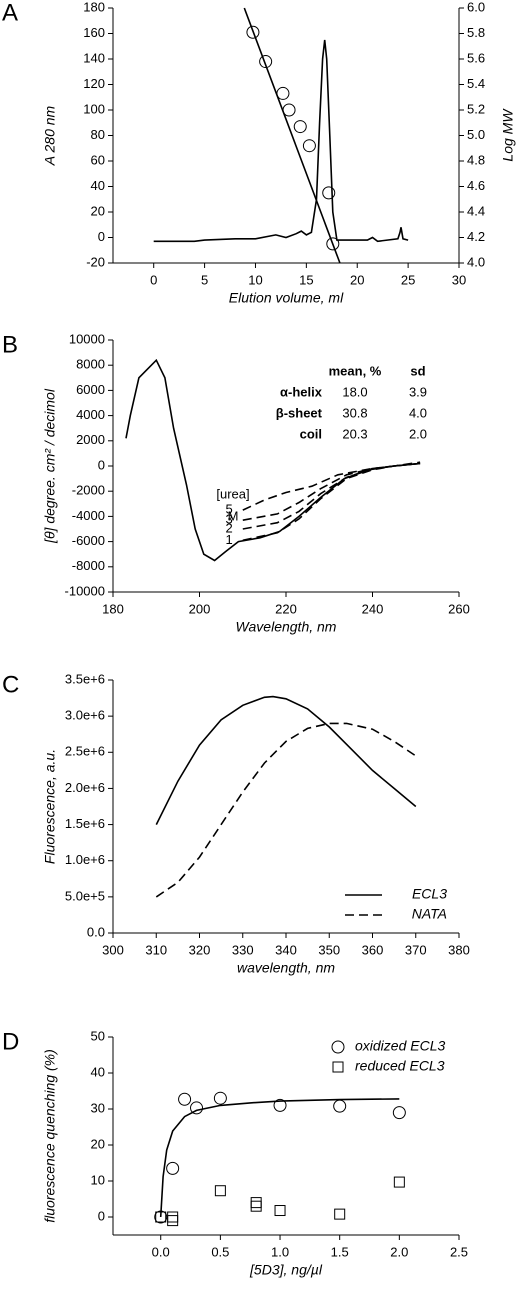  What do you see at coordinates (357, 279) in the screenshot?
I see `x-tick-label: 20` at bounding box center [357, 279].